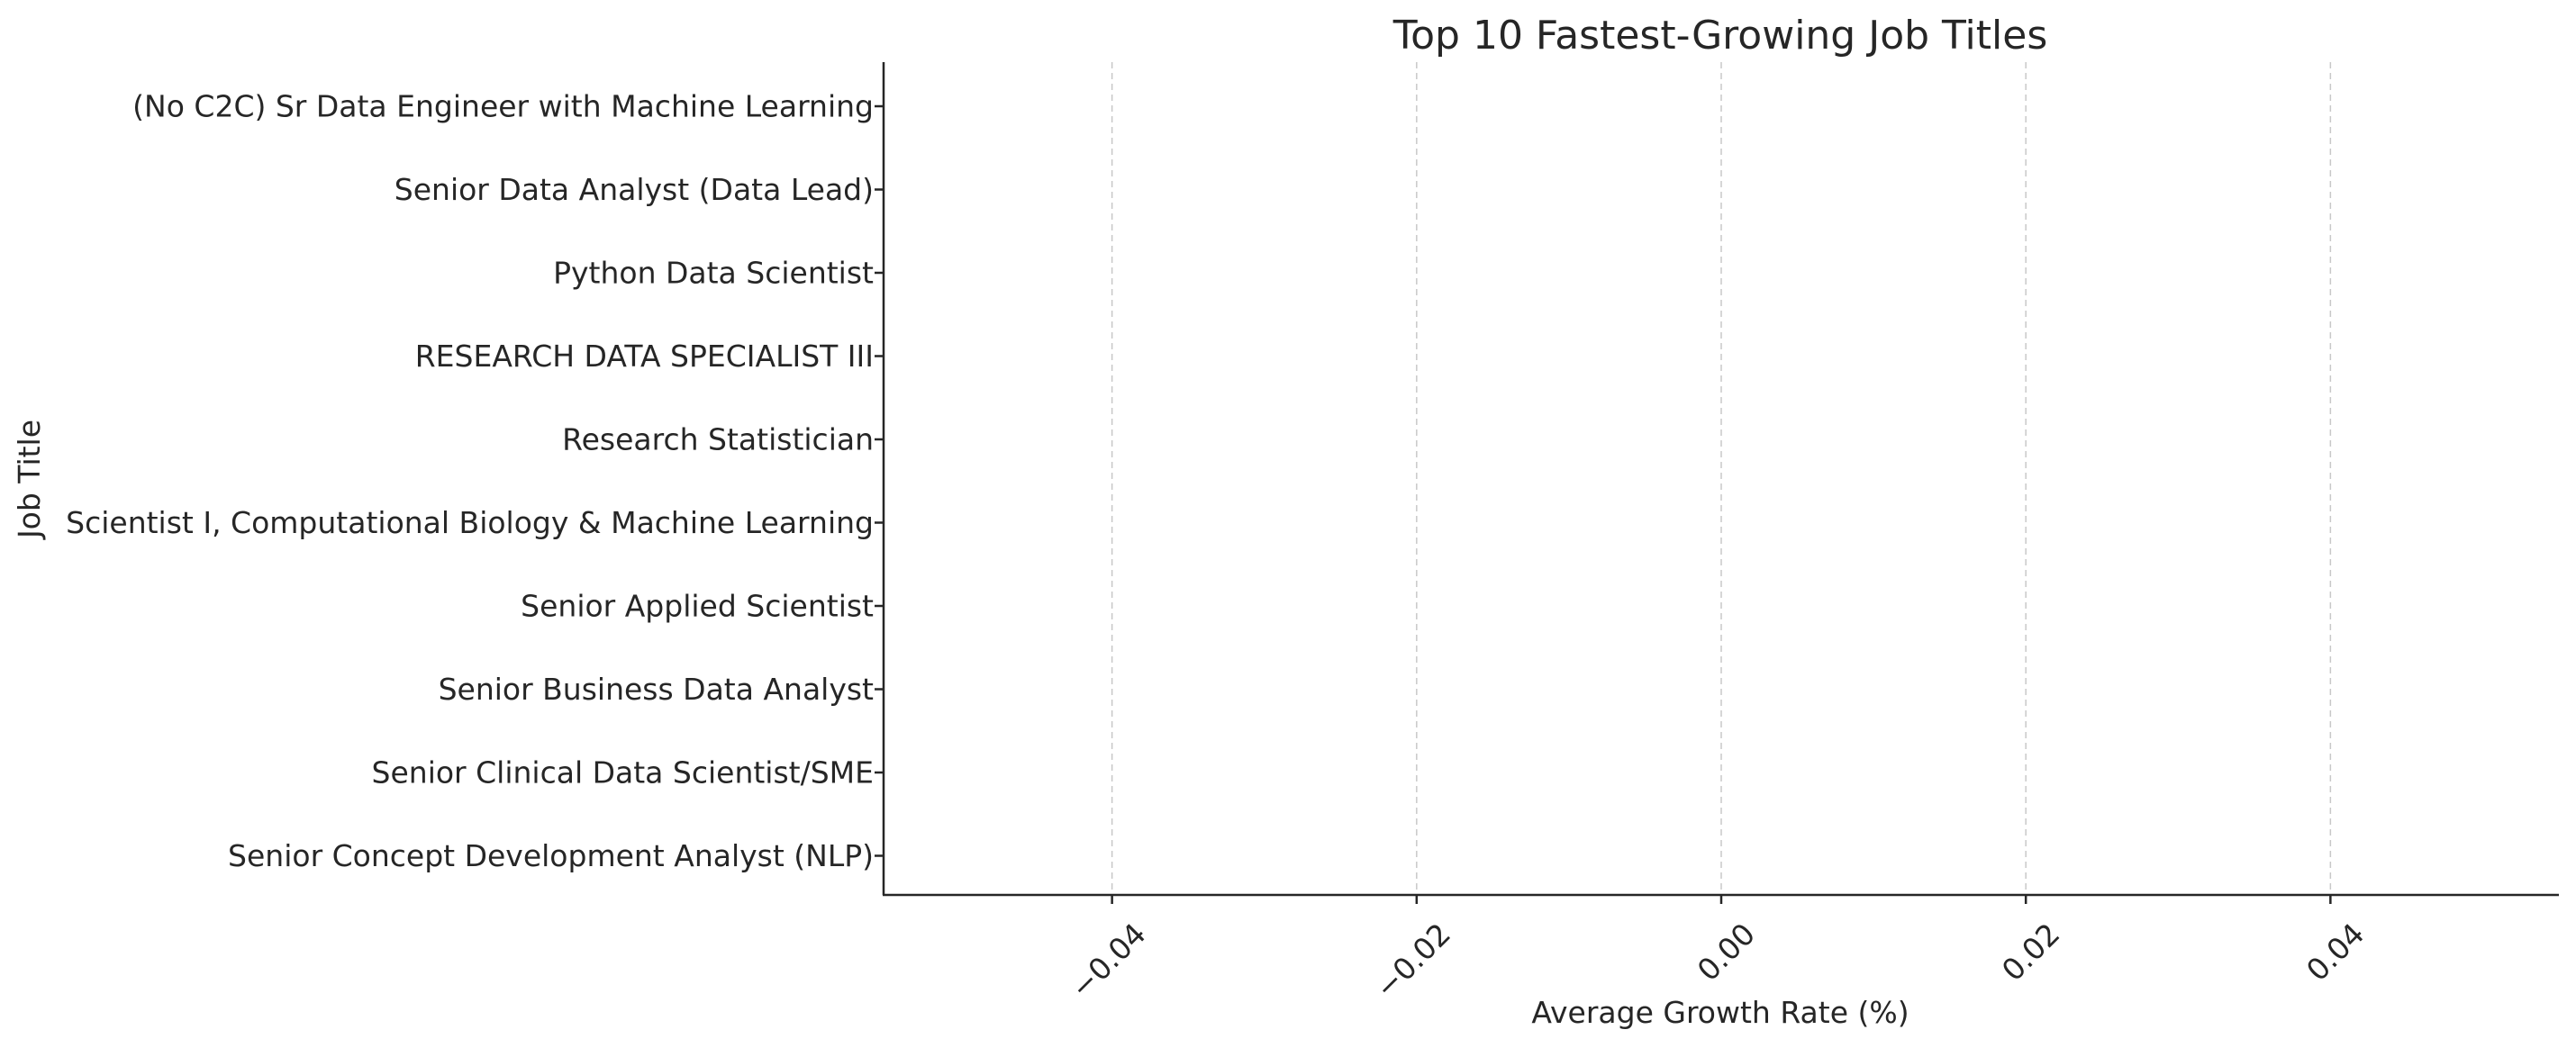 The width and height of the screenshot is (2576, 1048). Describe the element at coordinates (2031, 953) in the screenshot. I see `x-tick-label: 0.02` at that location.